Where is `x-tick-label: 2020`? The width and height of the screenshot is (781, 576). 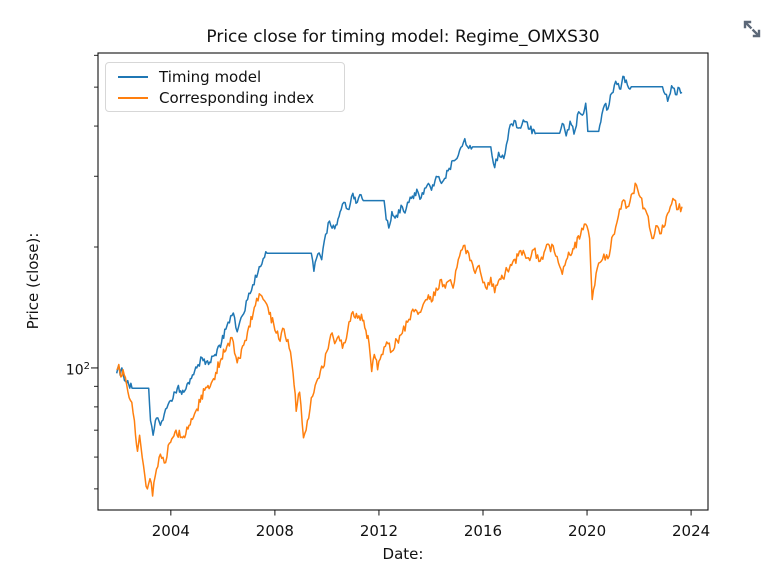
x-tick-label: 2020 is located at coordinates (587, 531).